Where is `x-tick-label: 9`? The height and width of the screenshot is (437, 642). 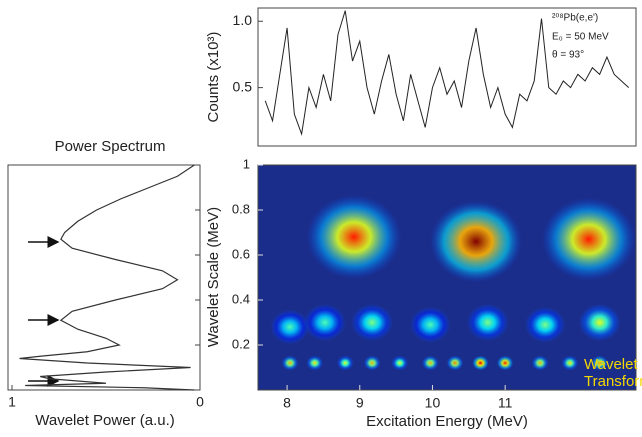 x-tick-label: 9 is located at coordinates (360, 403).